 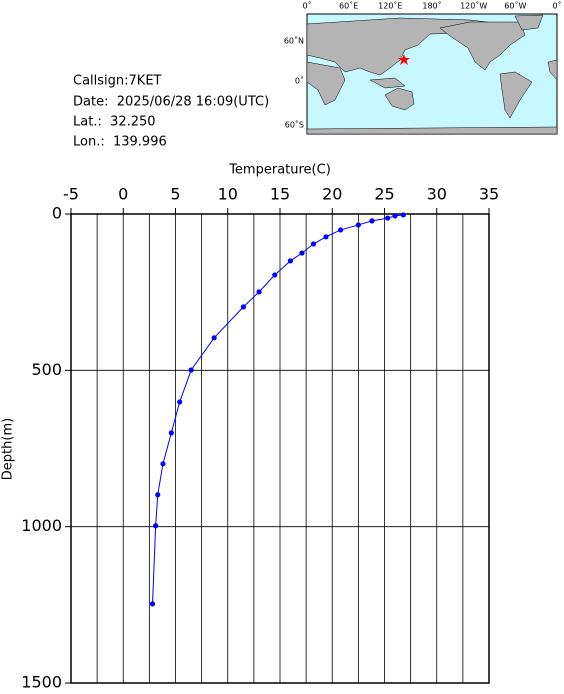 What do you see at coordinates (384, 194) in the screenshot?
I see `x-tick-label: 25` at bounding box center [384, 194].